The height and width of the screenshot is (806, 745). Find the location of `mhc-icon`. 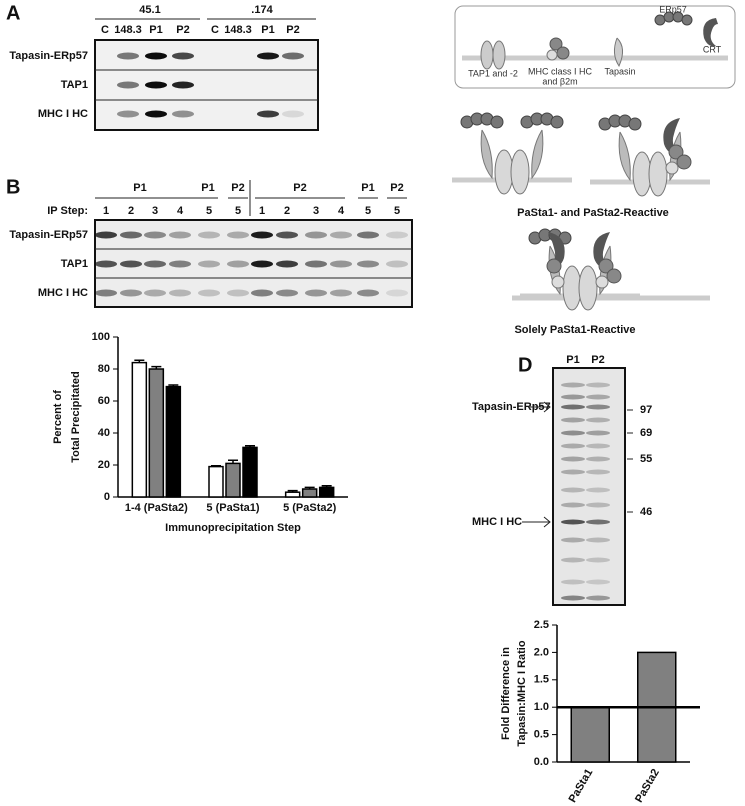

mhc-icon is located at coordinates (563, 53).